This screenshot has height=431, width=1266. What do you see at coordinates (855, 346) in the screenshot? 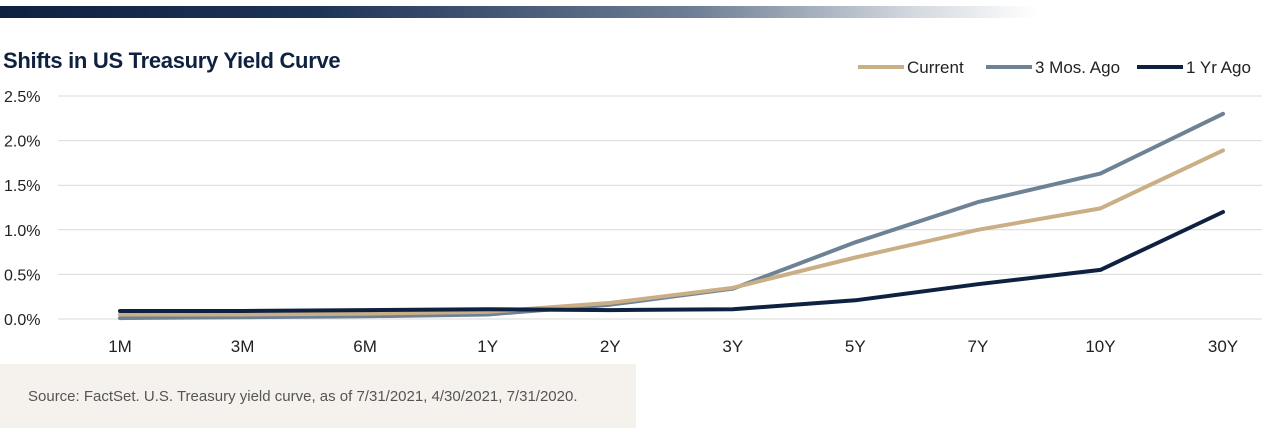
I see `x-tick-label: 5Y` at bounding box center [855, 346].